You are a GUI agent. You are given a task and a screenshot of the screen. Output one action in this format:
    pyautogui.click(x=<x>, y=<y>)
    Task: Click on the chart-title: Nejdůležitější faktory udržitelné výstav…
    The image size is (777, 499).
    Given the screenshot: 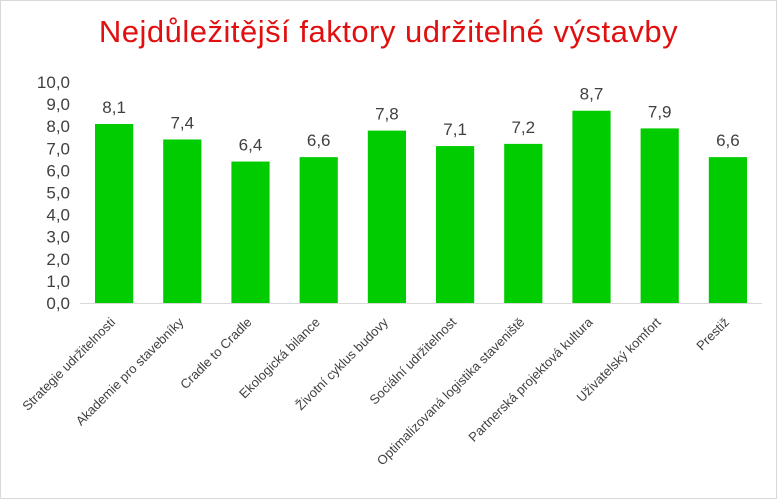 What is the action you would take?
    pyautogui.click(x=388, y=31)
    